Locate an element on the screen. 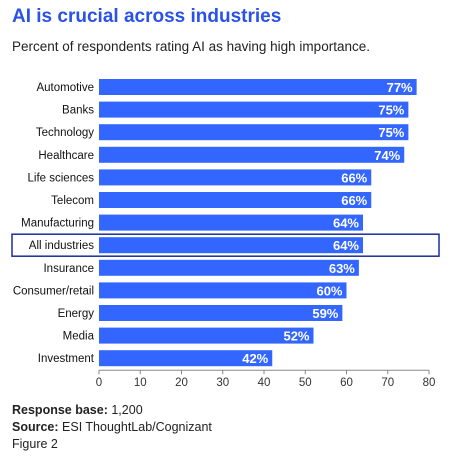 Image resolution: width=467 pixels, height=460 pixels. source-value: ESI ThoughtLab/Cognizant is located at coordinates (137, 427).